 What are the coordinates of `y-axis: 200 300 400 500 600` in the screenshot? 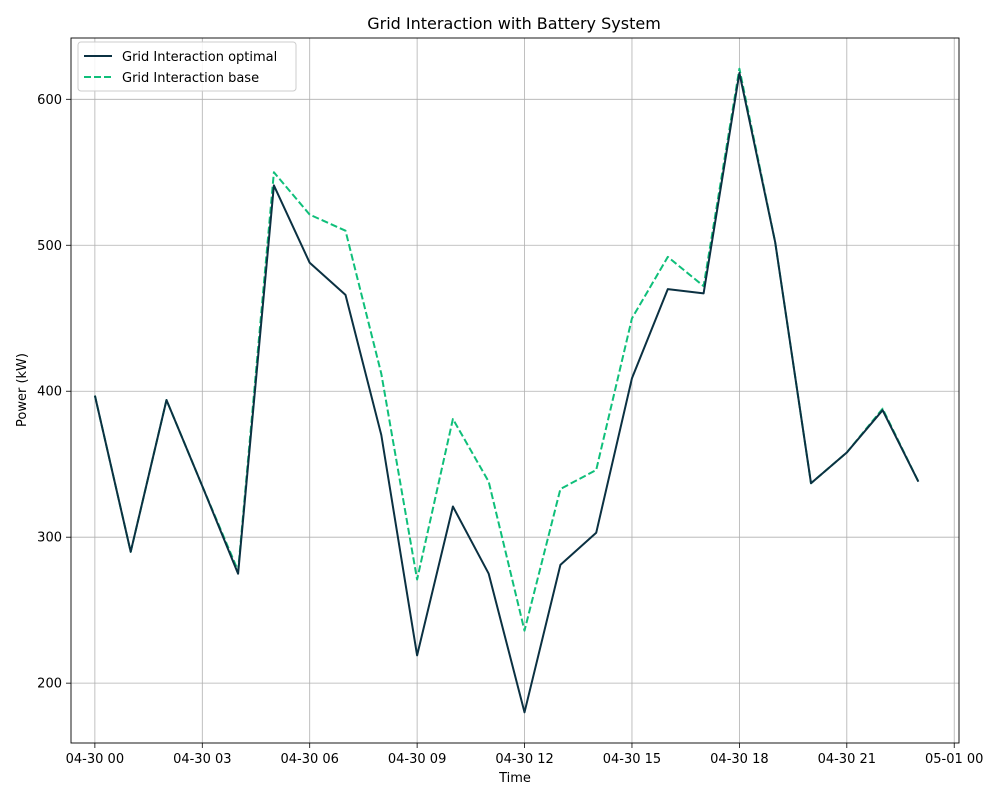 It's located at (54, 392).